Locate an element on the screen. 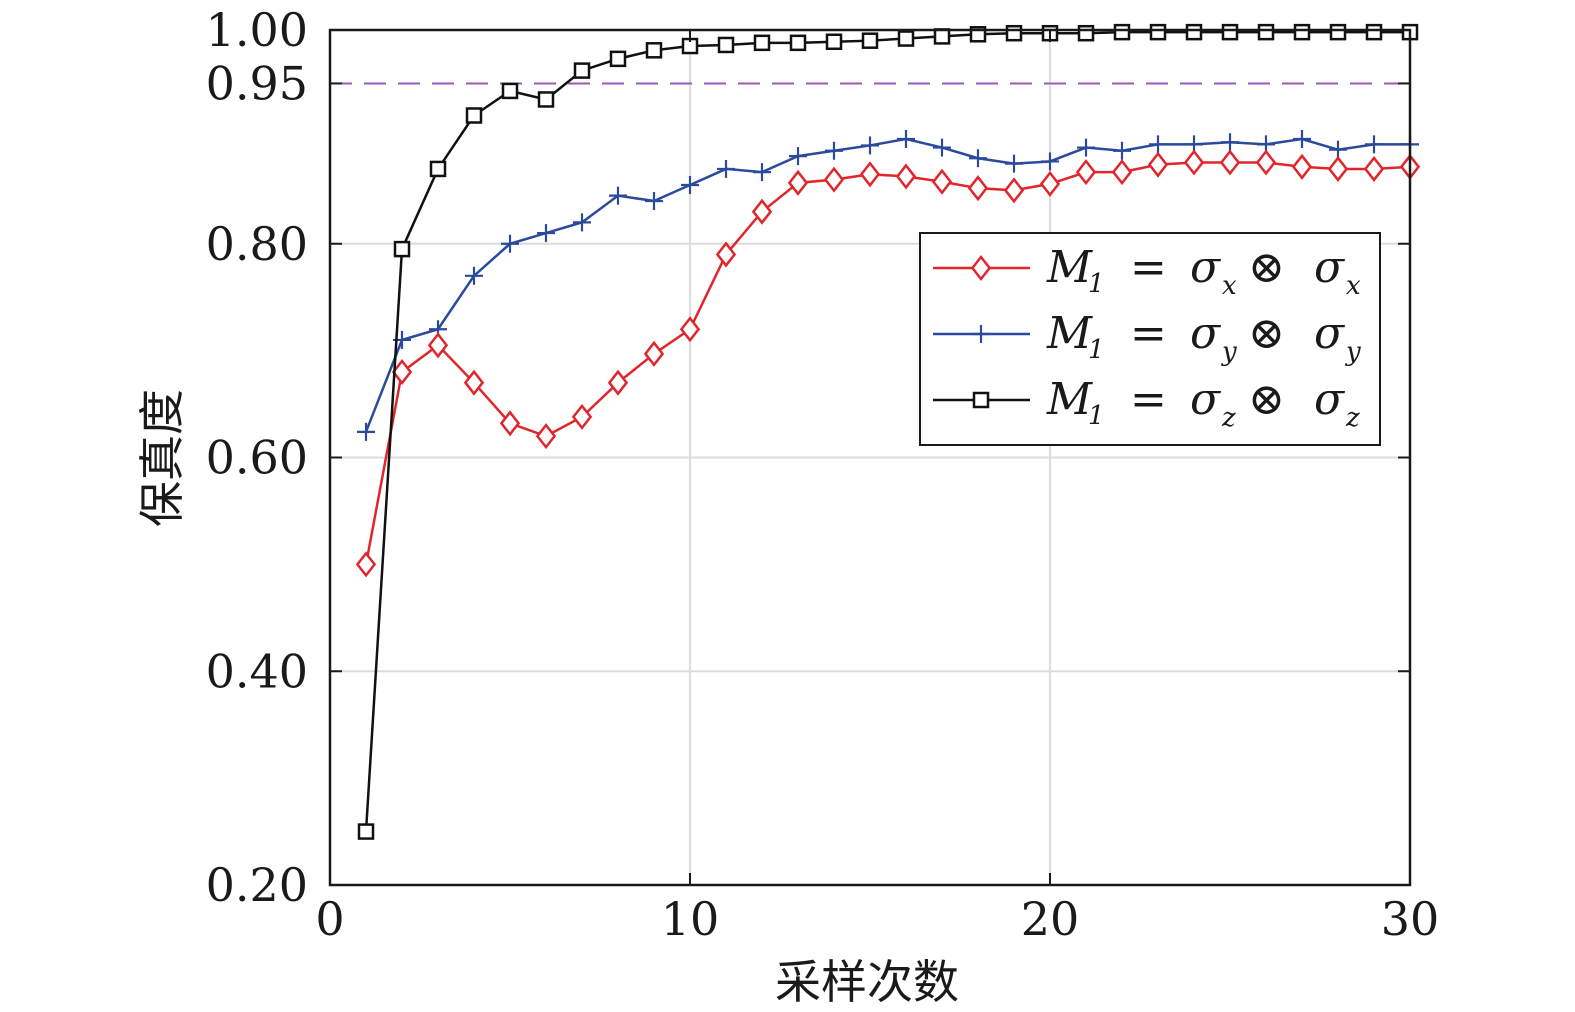 Image resolution: width=1575 pixels, height=1012 pixels. y-axis-title: 保真度 is located at coordinates (162, 458).